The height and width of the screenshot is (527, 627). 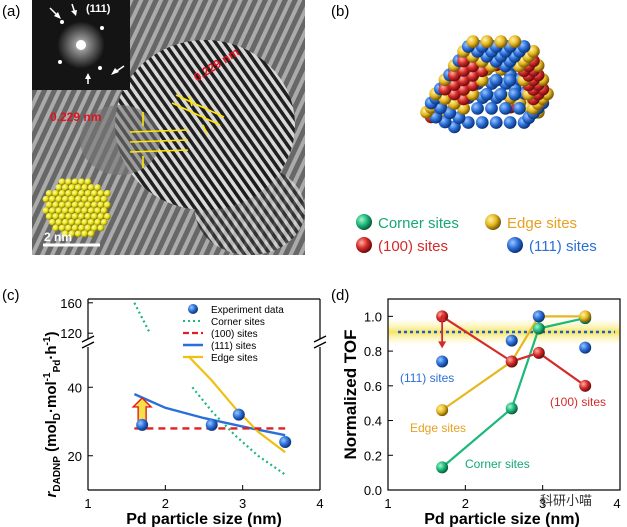 I want to click on cuboctahedron-model, so click(x=487, y=84).